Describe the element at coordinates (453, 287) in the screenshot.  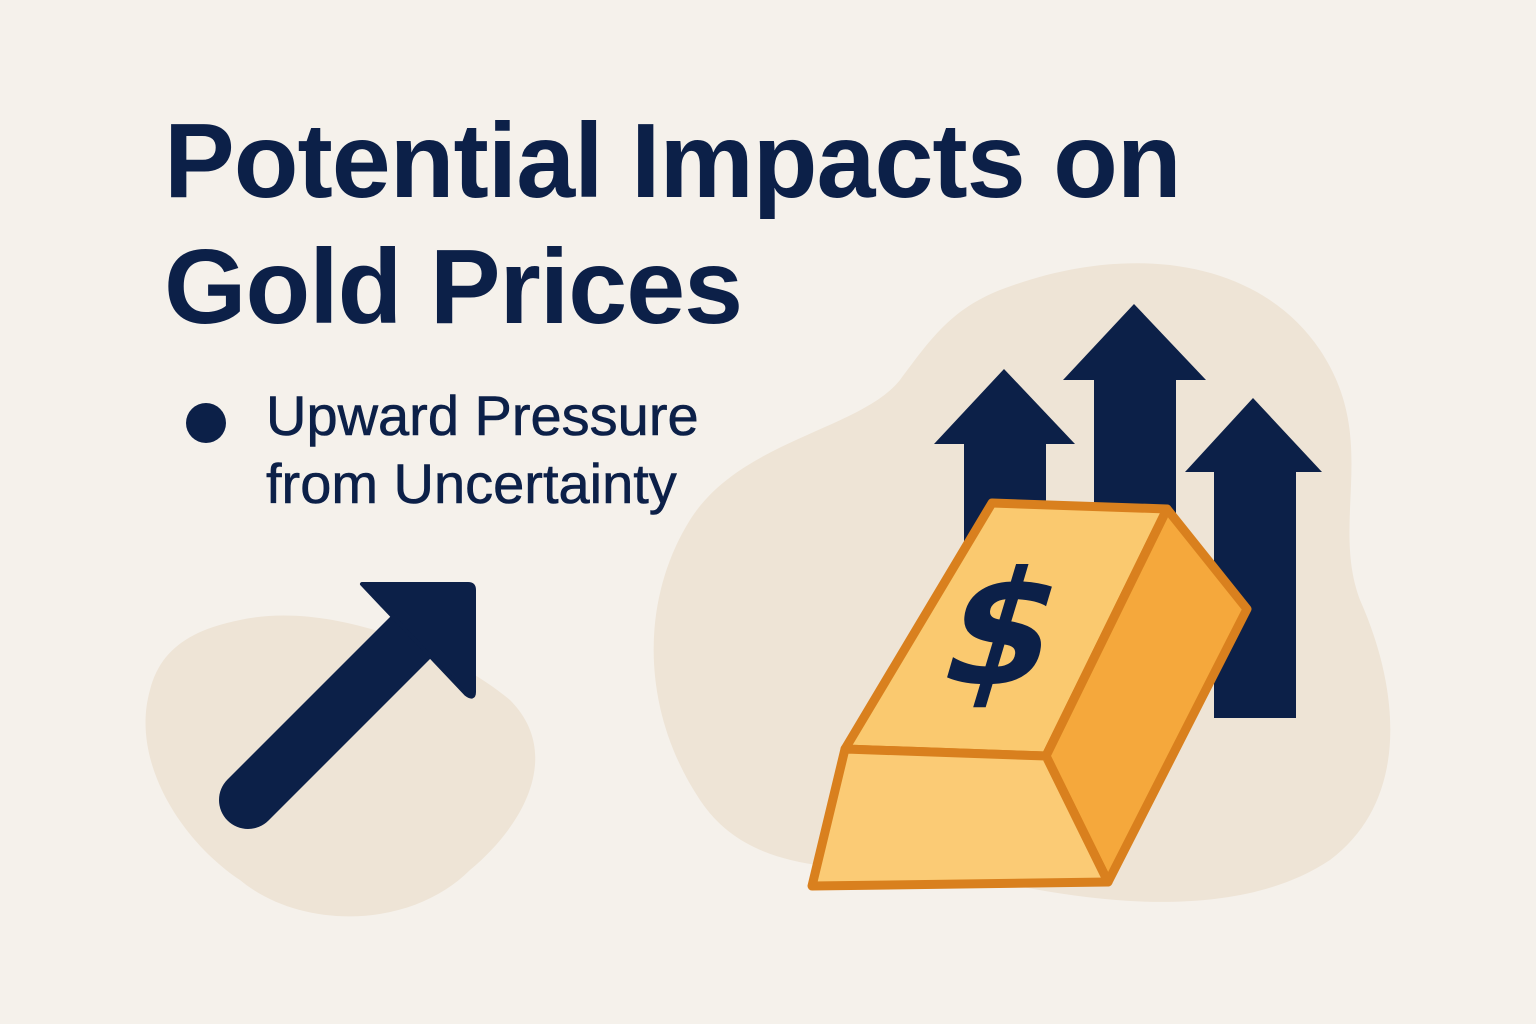
I see `title-line-2: Gold Prices` at that location.